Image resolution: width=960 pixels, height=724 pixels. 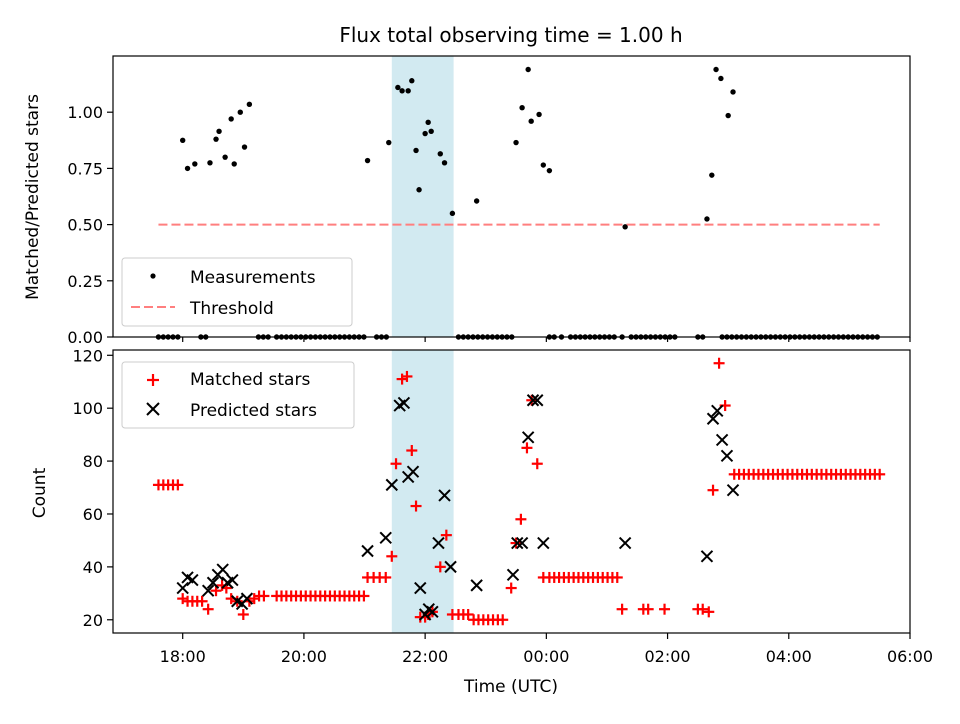 I want to click on x-axis-label: Time (UTC), so click(x=510, y=687).